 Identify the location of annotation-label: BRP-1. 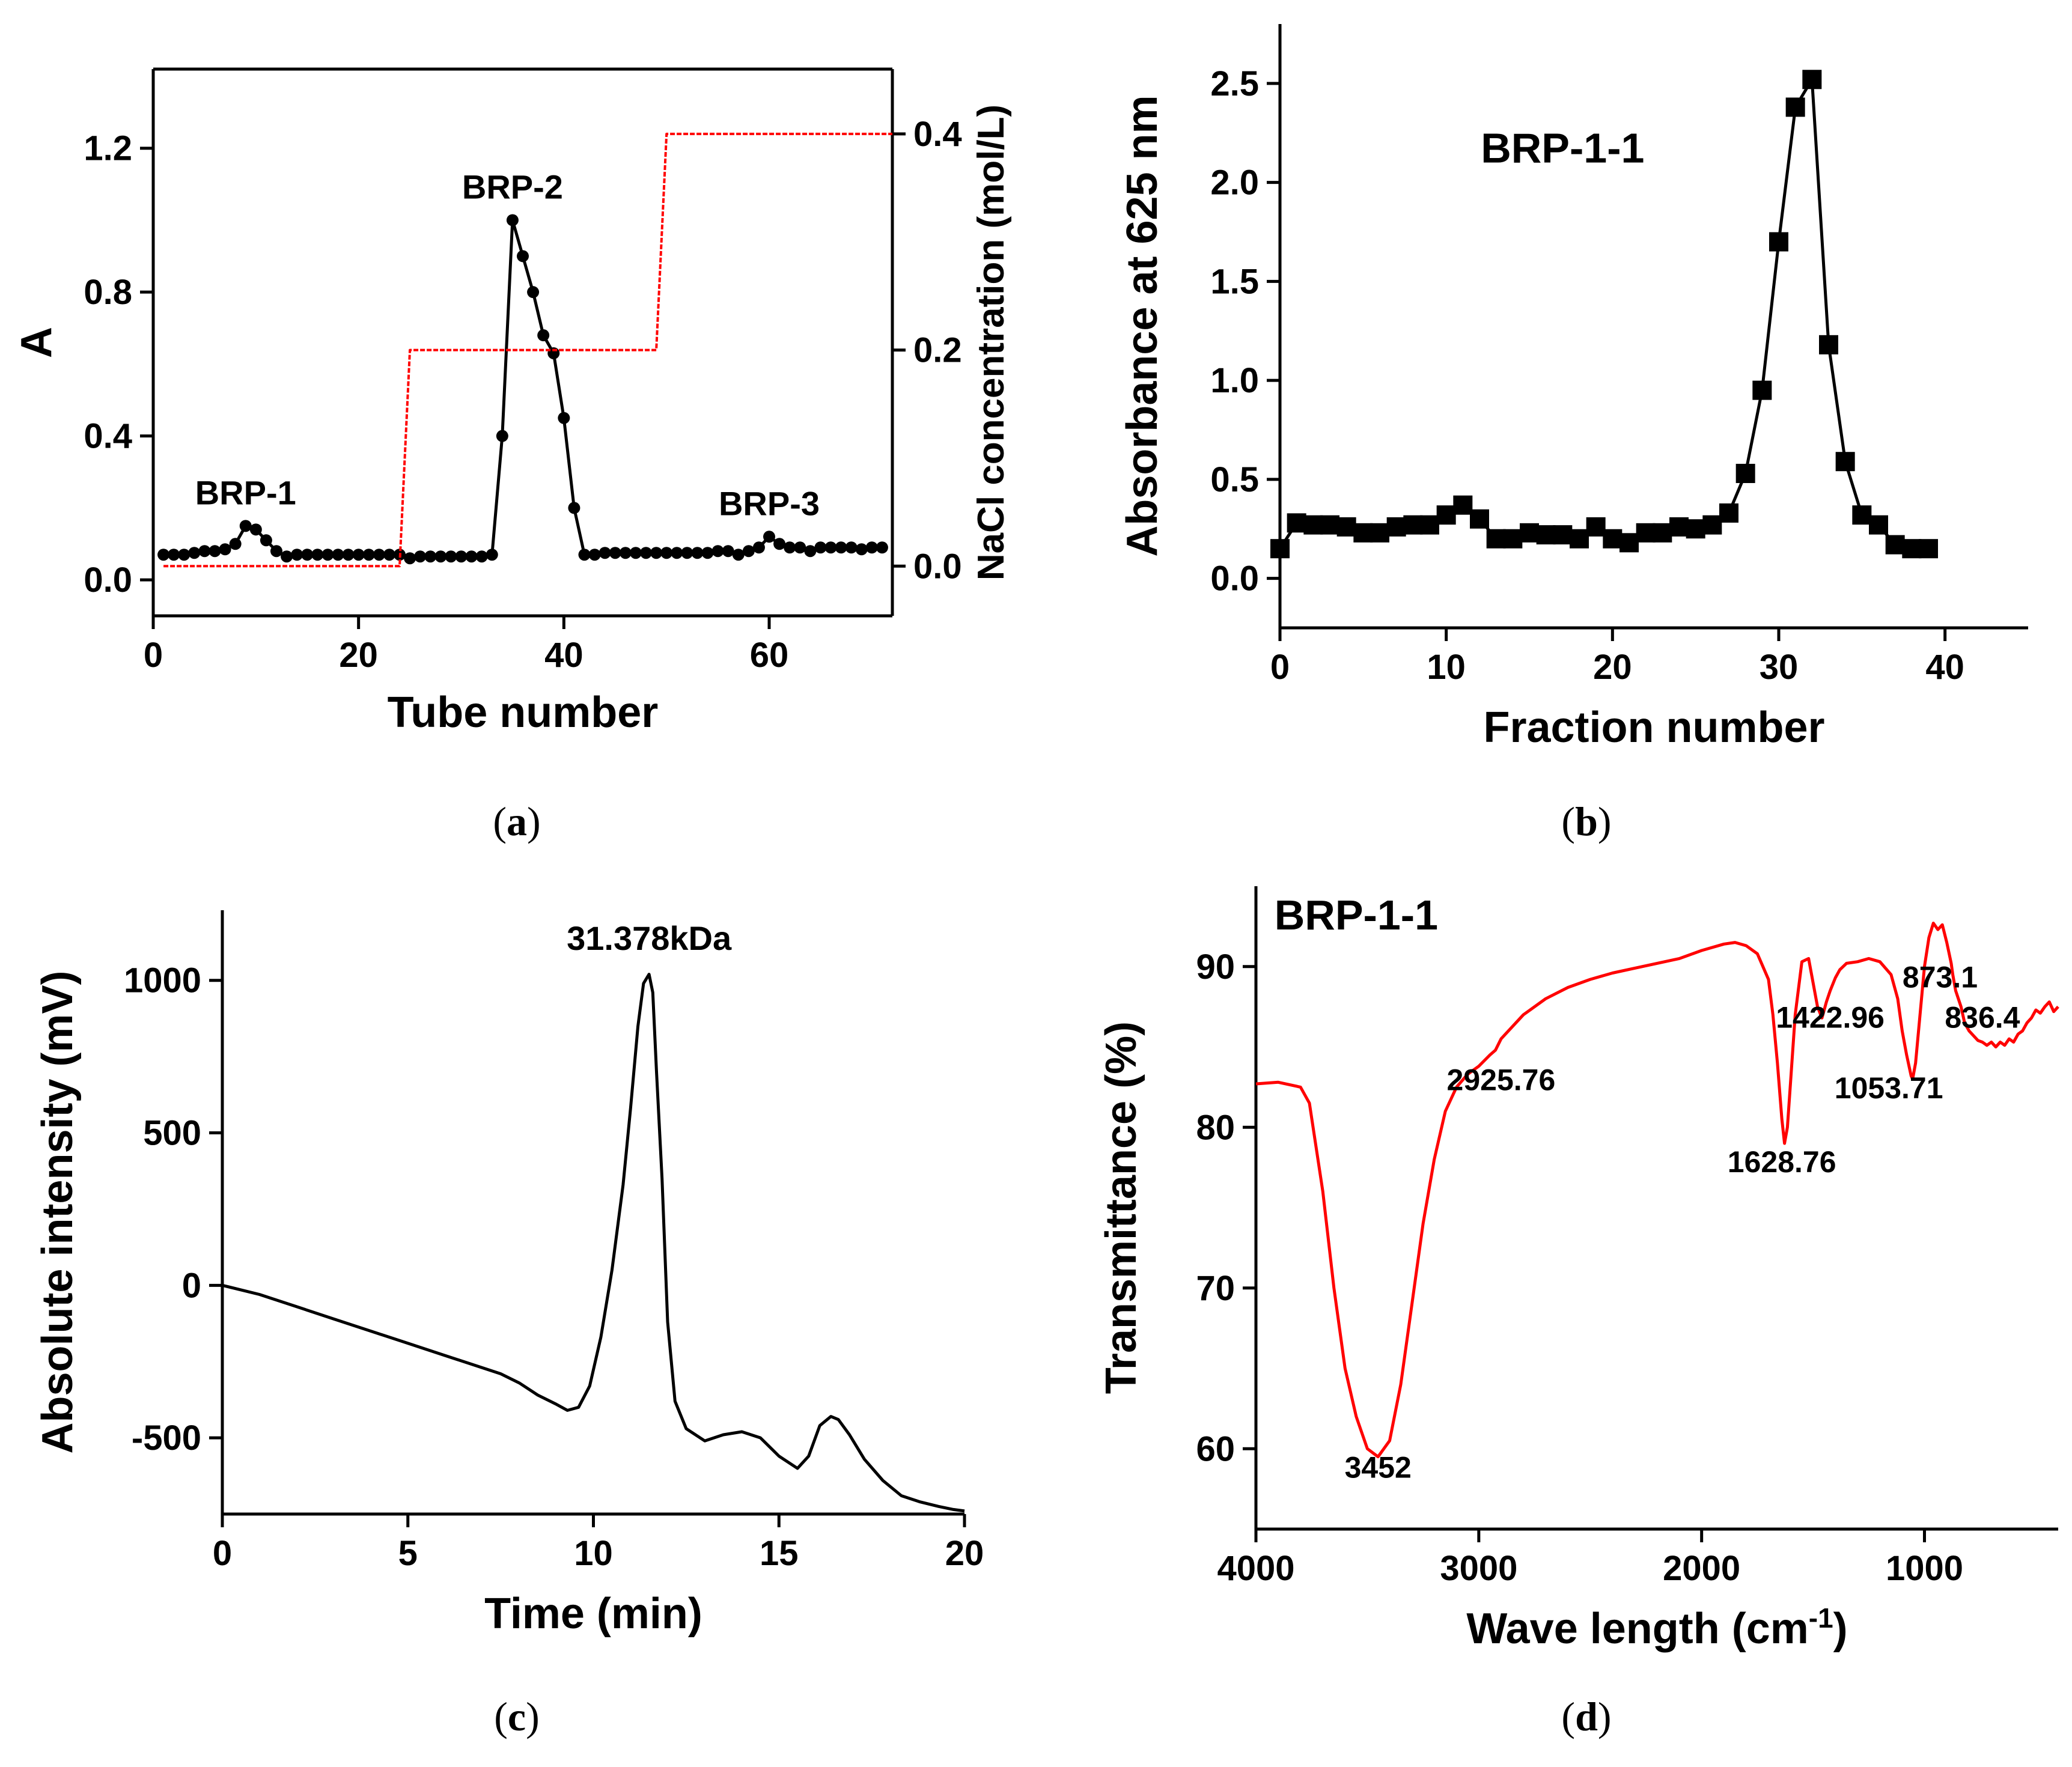
(245, 492).